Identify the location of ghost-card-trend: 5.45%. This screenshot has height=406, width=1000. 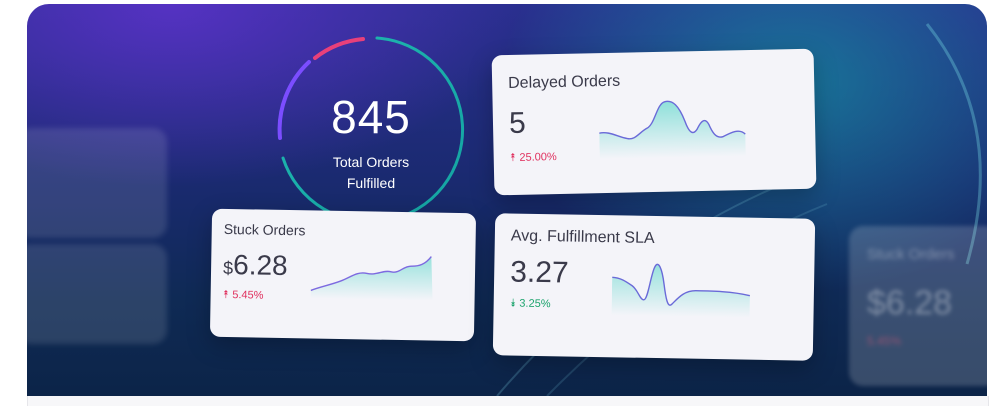
(884, 341).